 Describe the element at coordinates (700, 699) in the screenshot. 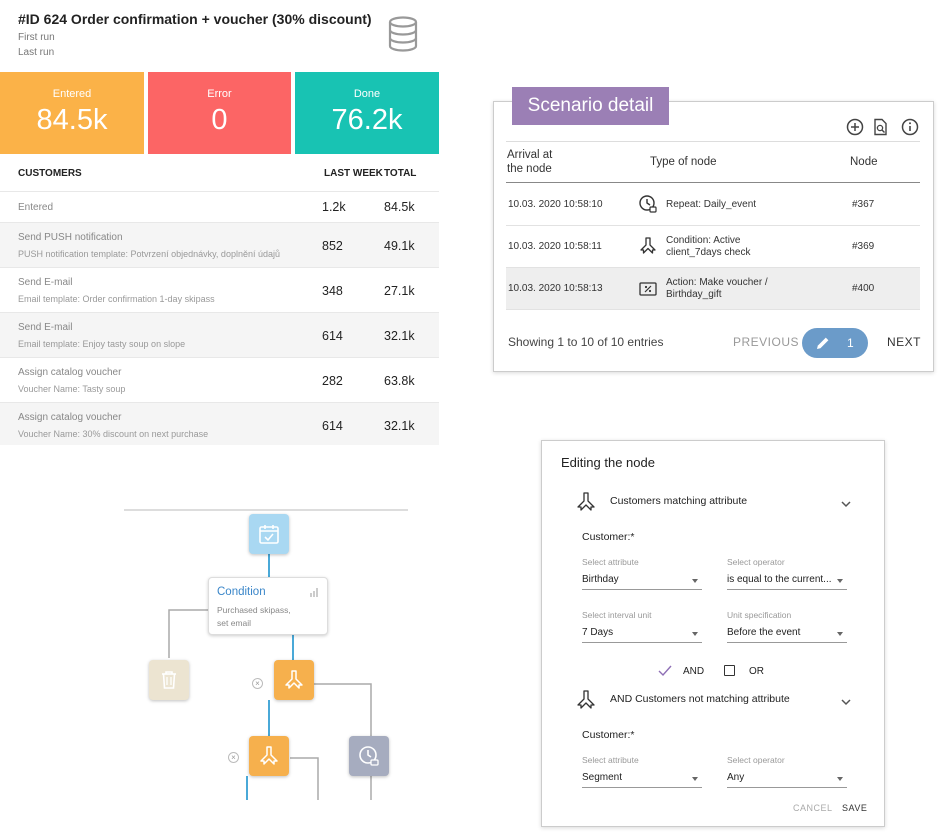

I see `section-title: AND Customers not matching attribute` at that location.